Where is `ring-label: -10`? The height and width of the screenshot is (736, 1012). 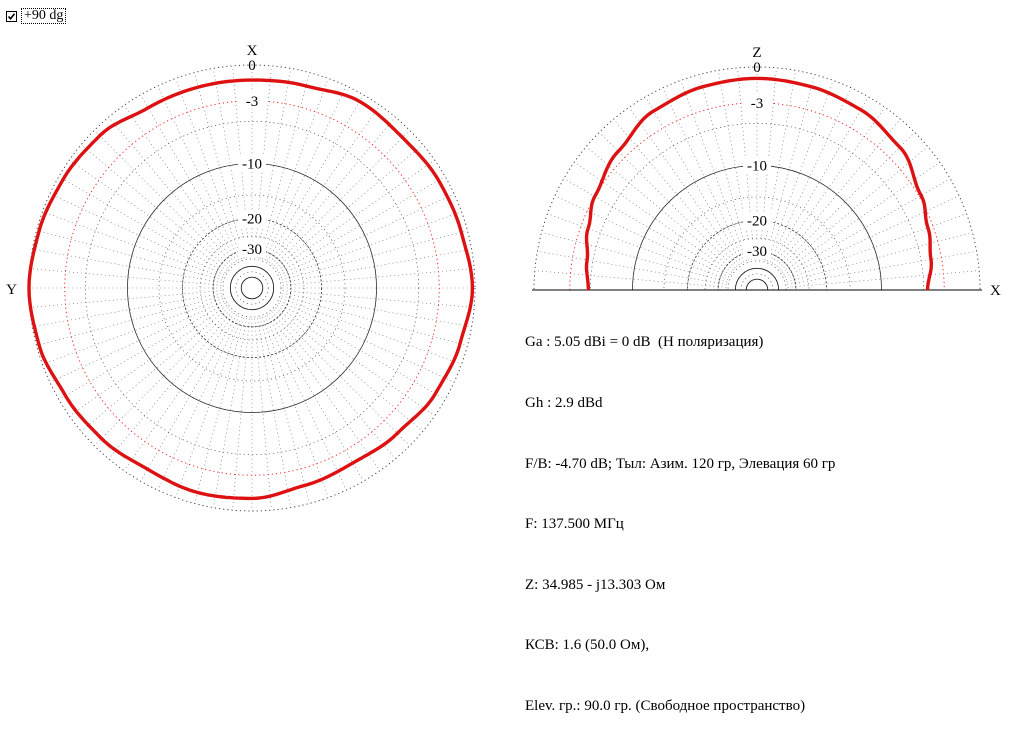
ring-label: -10 is located at coordinates (757, 166).